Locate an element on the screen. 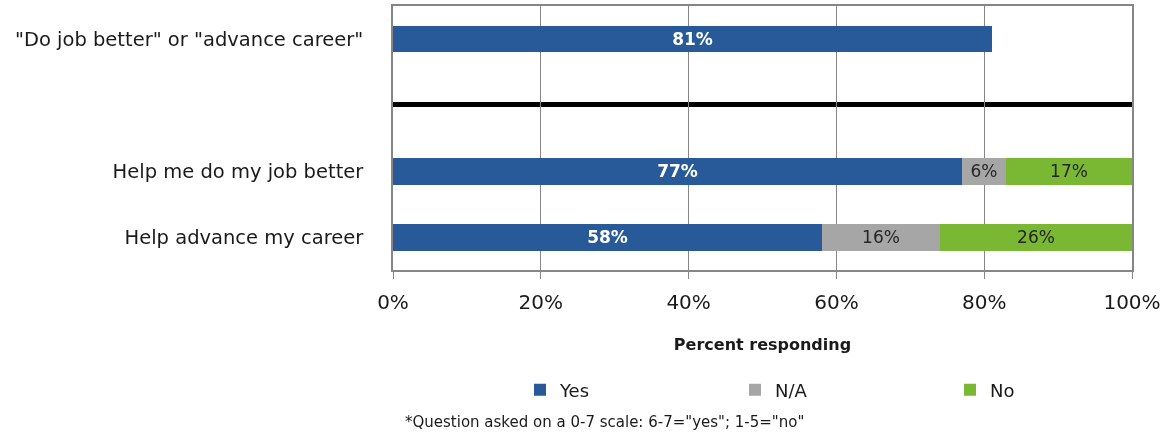 The image size is (1168, 437). text: *Question asked on a 0-7 scale: 6-7="yes"; 1-5="no" is located at coordinates (605, 422).